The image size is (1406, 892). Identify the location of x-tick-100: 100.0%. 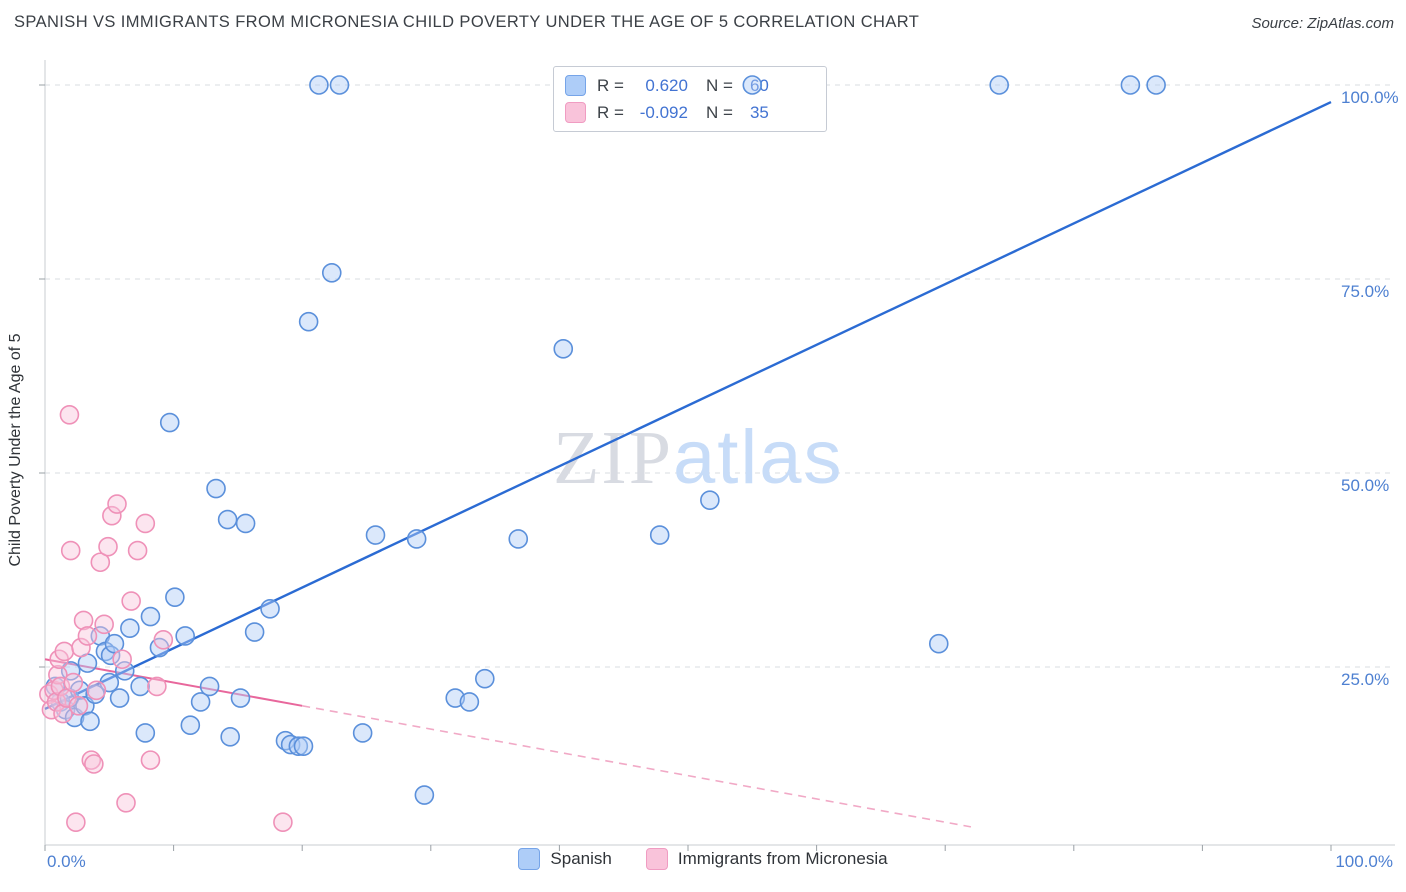
(1364, 861).